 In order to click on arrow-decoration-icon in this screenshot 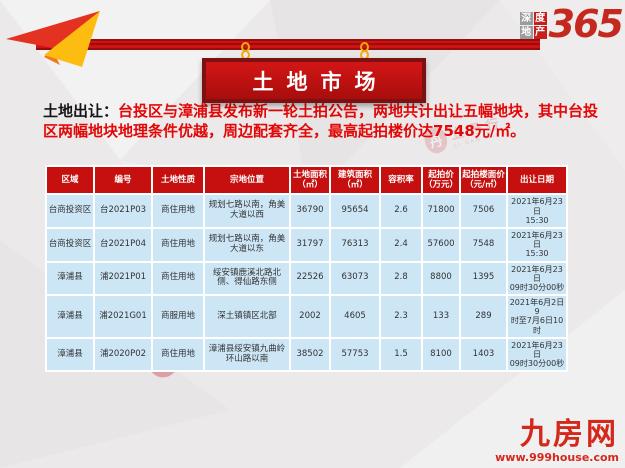, I will do `click(53, 39)`.